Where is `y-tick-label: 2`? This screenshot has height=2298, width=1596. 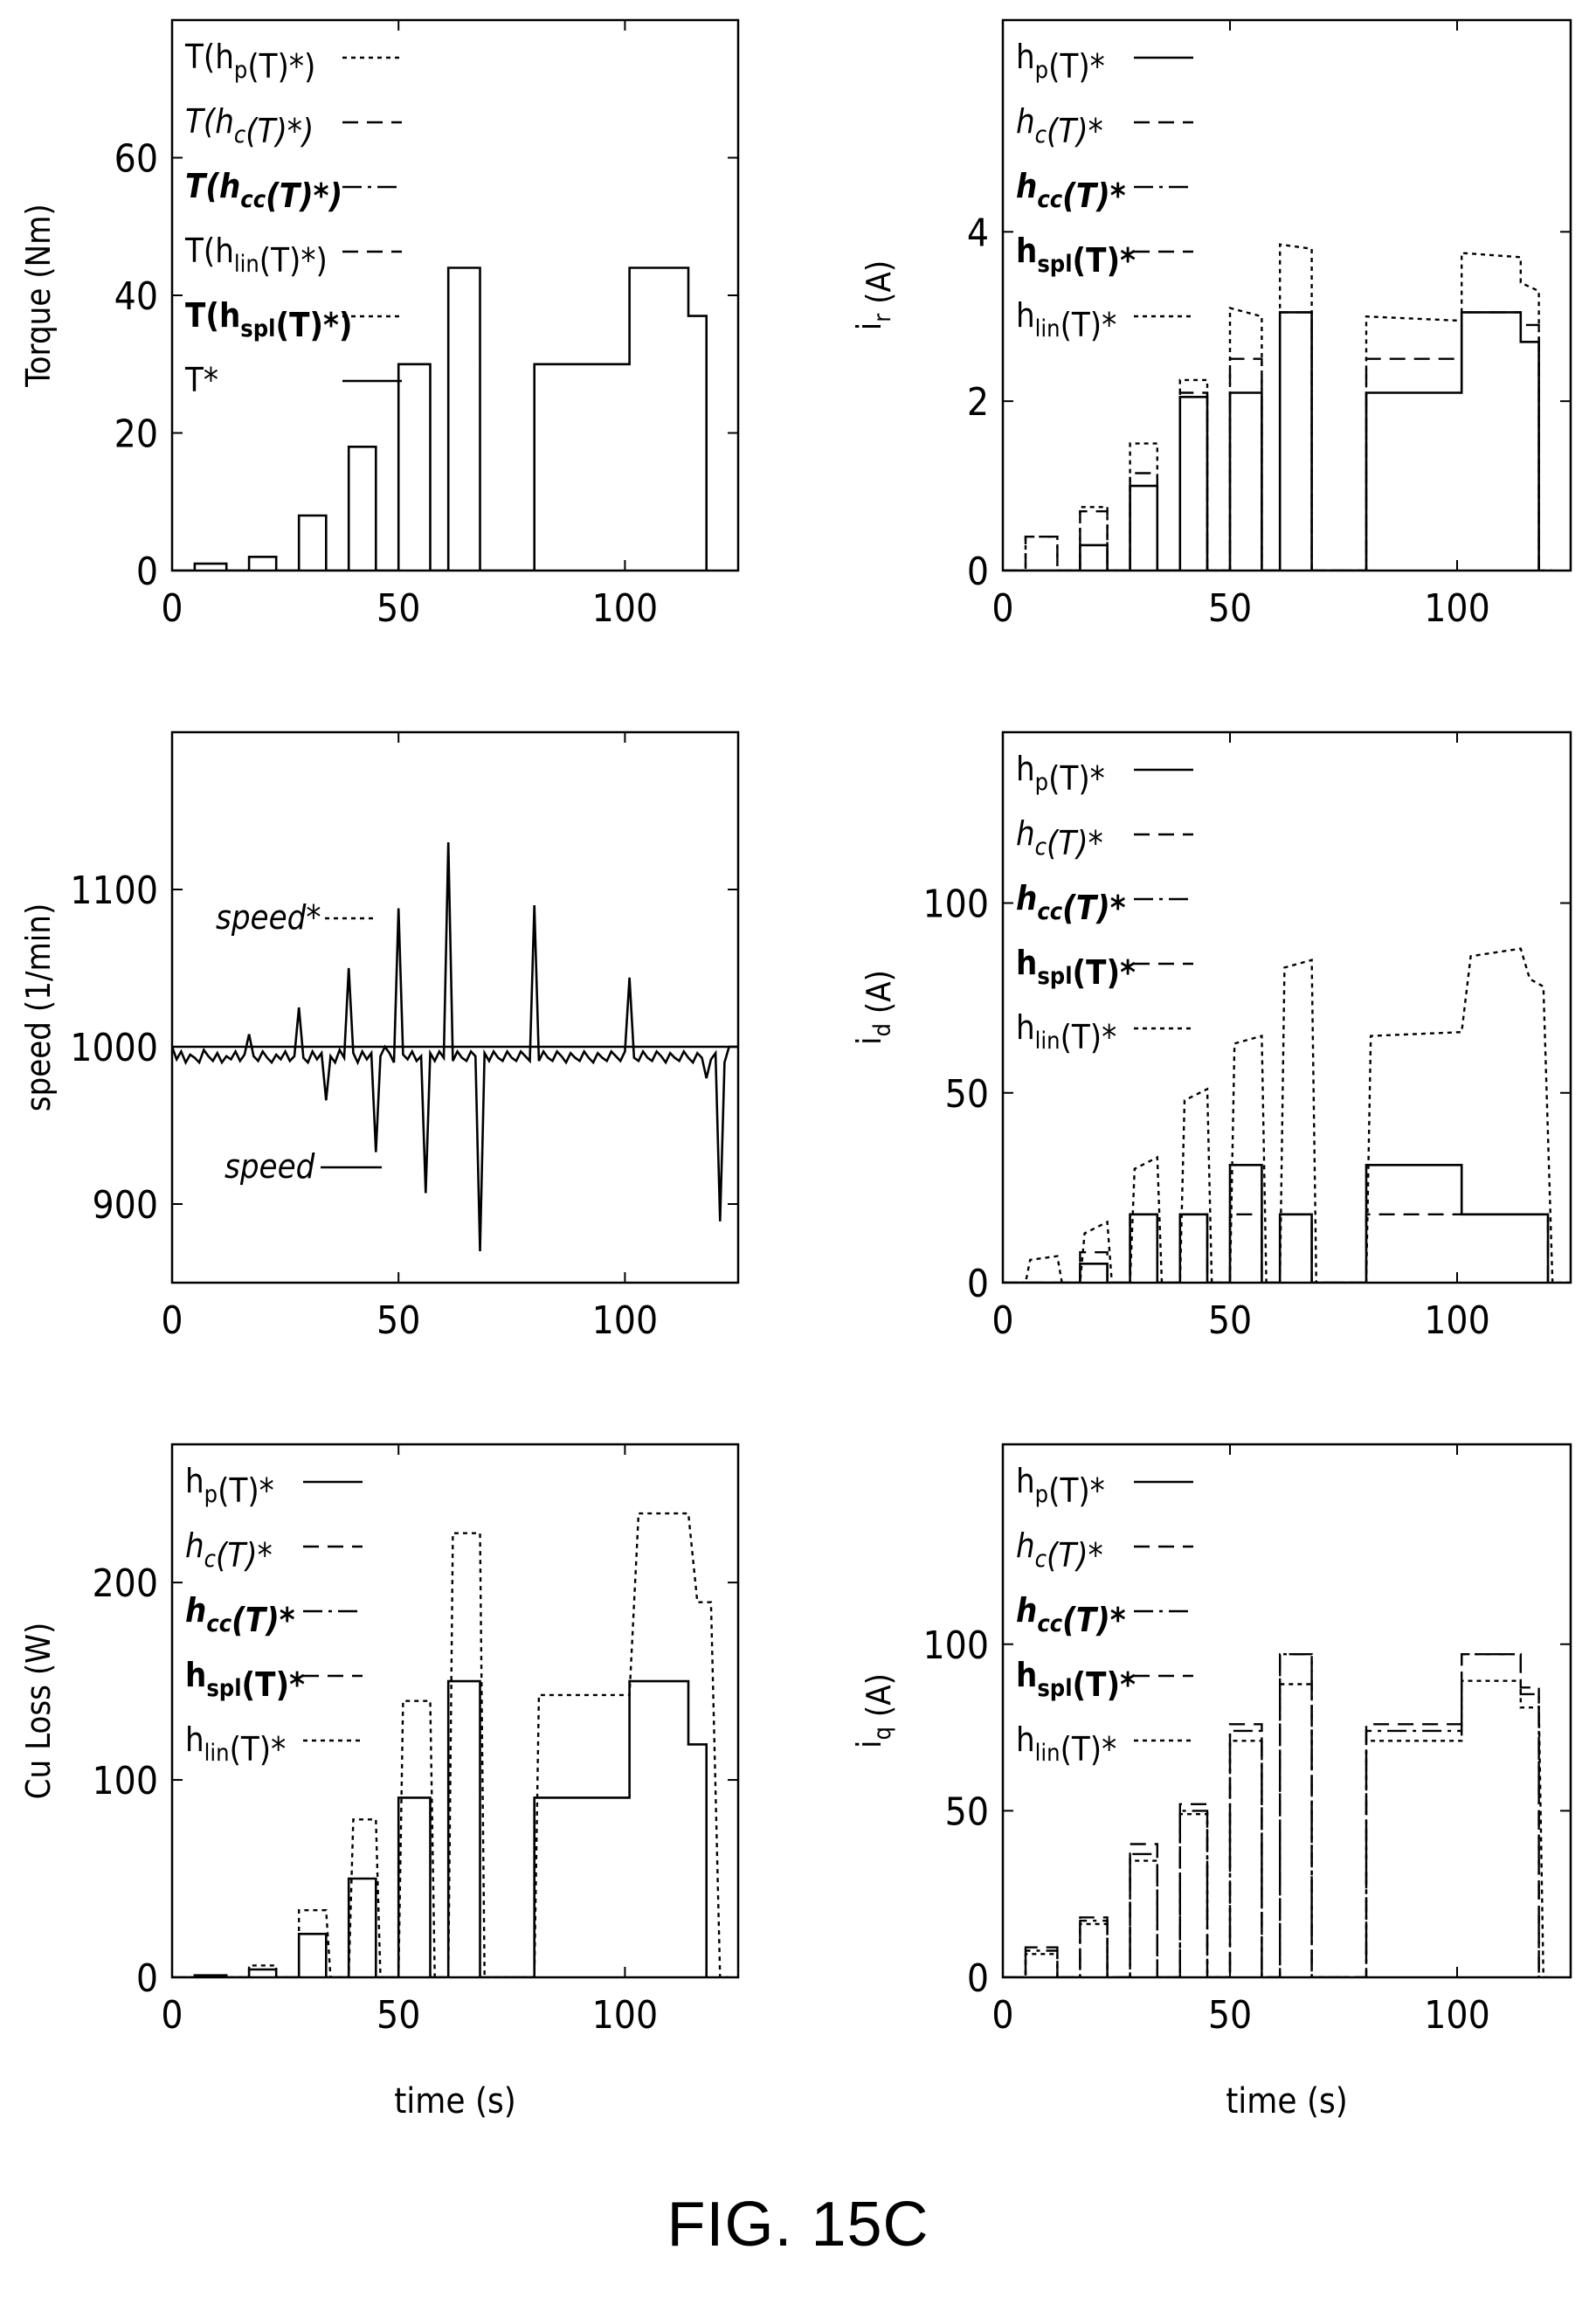
y-tick-label: 2 is located at coordinates (978, 402).